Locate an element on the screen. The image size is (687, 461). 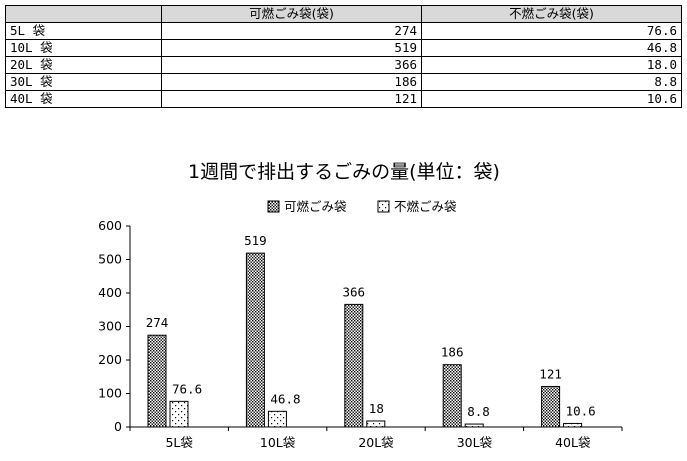
header-cell-nonburnable: 不燃ごみ袋(袋) is located at coordinates (551, 14).